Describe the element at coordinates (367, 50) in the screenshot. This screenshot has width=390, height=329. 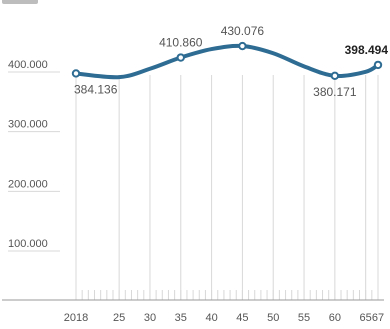
I see `data-label: 398.494` at that location.